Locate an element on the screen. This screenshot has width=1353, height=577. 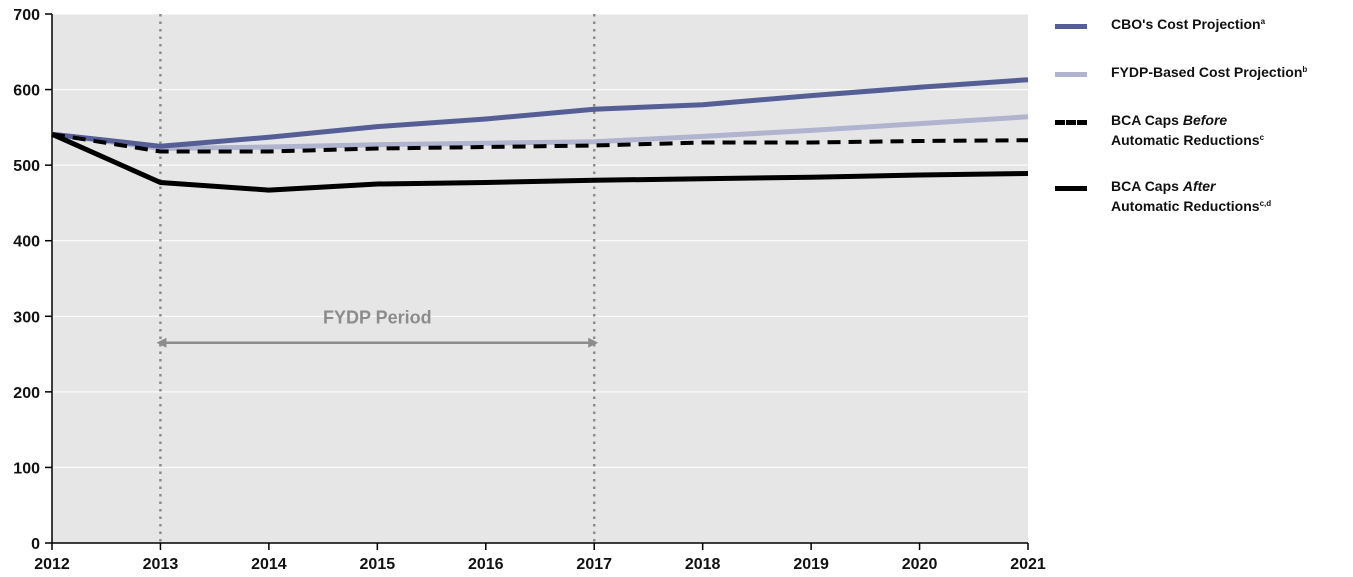
x-tick-label-2013: 2013 is located at coordinates (161, 564).